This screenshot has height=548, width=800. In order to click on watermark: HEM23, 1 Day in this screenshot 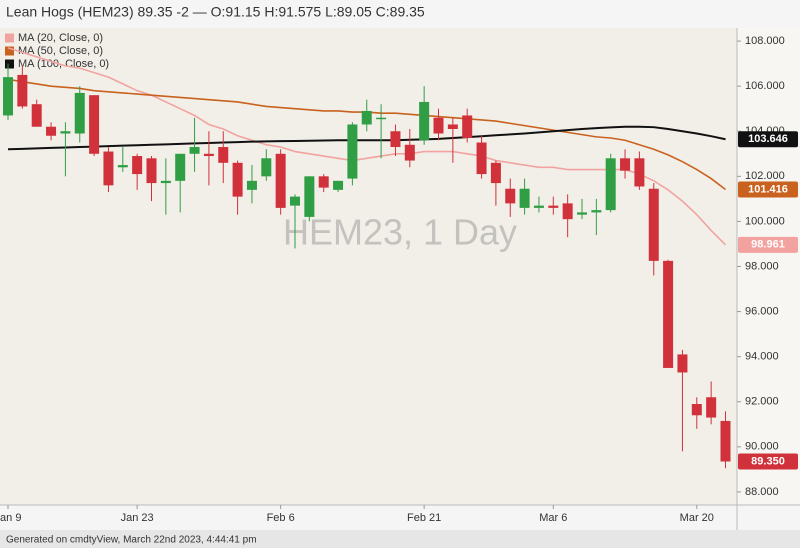, I will do `click(400, 232)`.